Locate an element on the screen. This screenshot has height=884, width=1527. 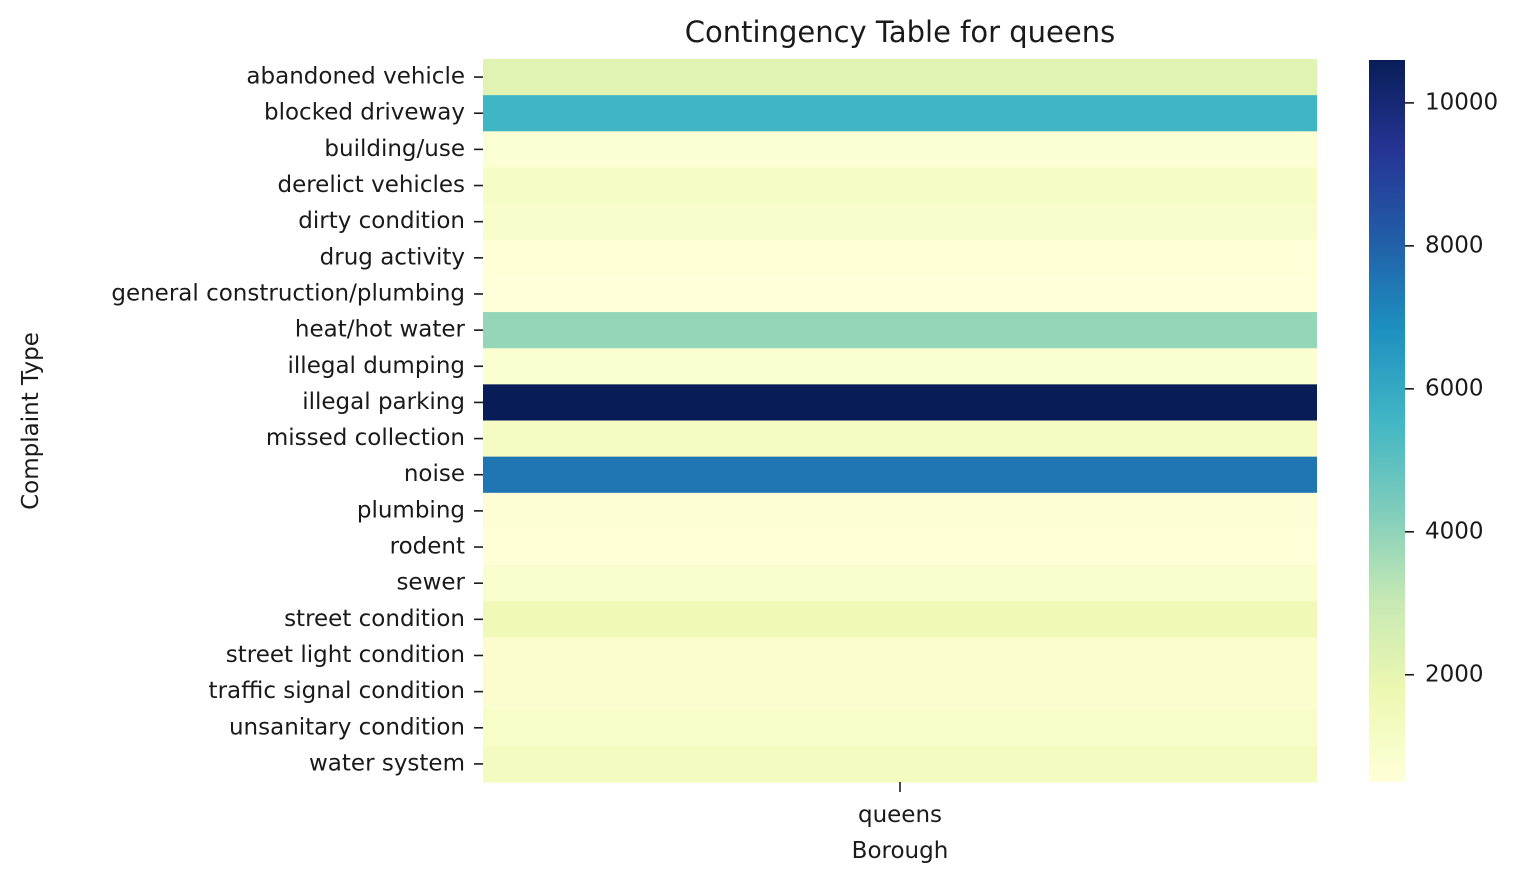
colorbar-tick-label: 8000 is located at coordinates (1454, 245).